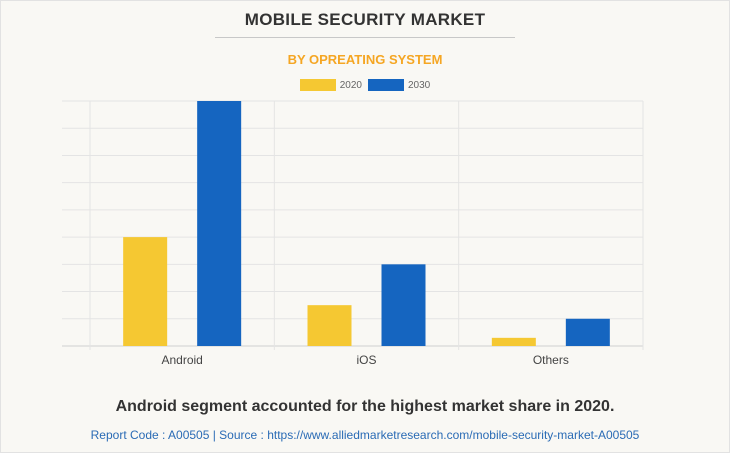  I want to click on legend-item-2020: 2020, so click(330, 85).